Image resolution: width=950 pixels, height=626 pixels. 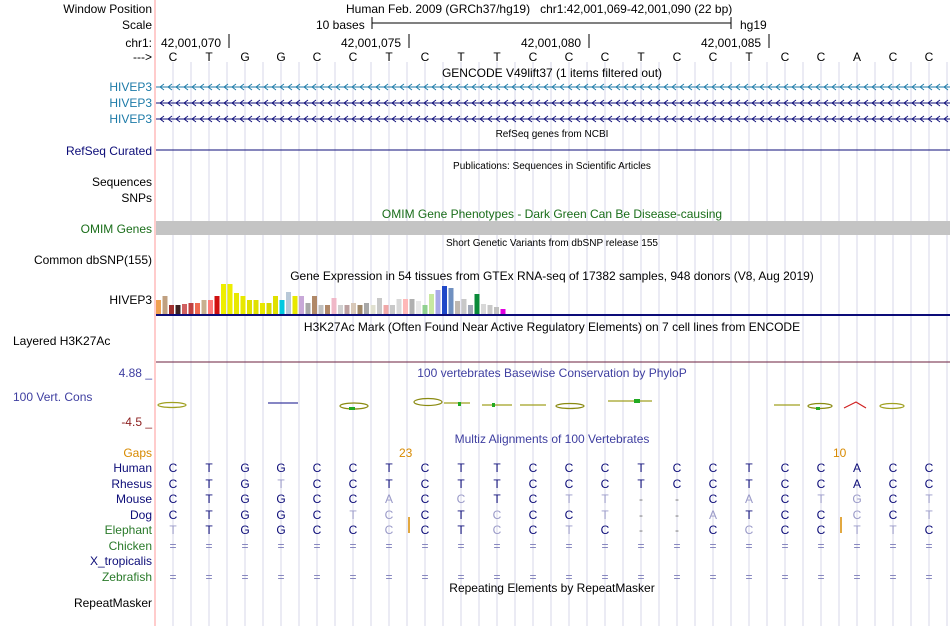 I want to click on phylop-max-label: 4.88 _, so click(x=135, y=373).